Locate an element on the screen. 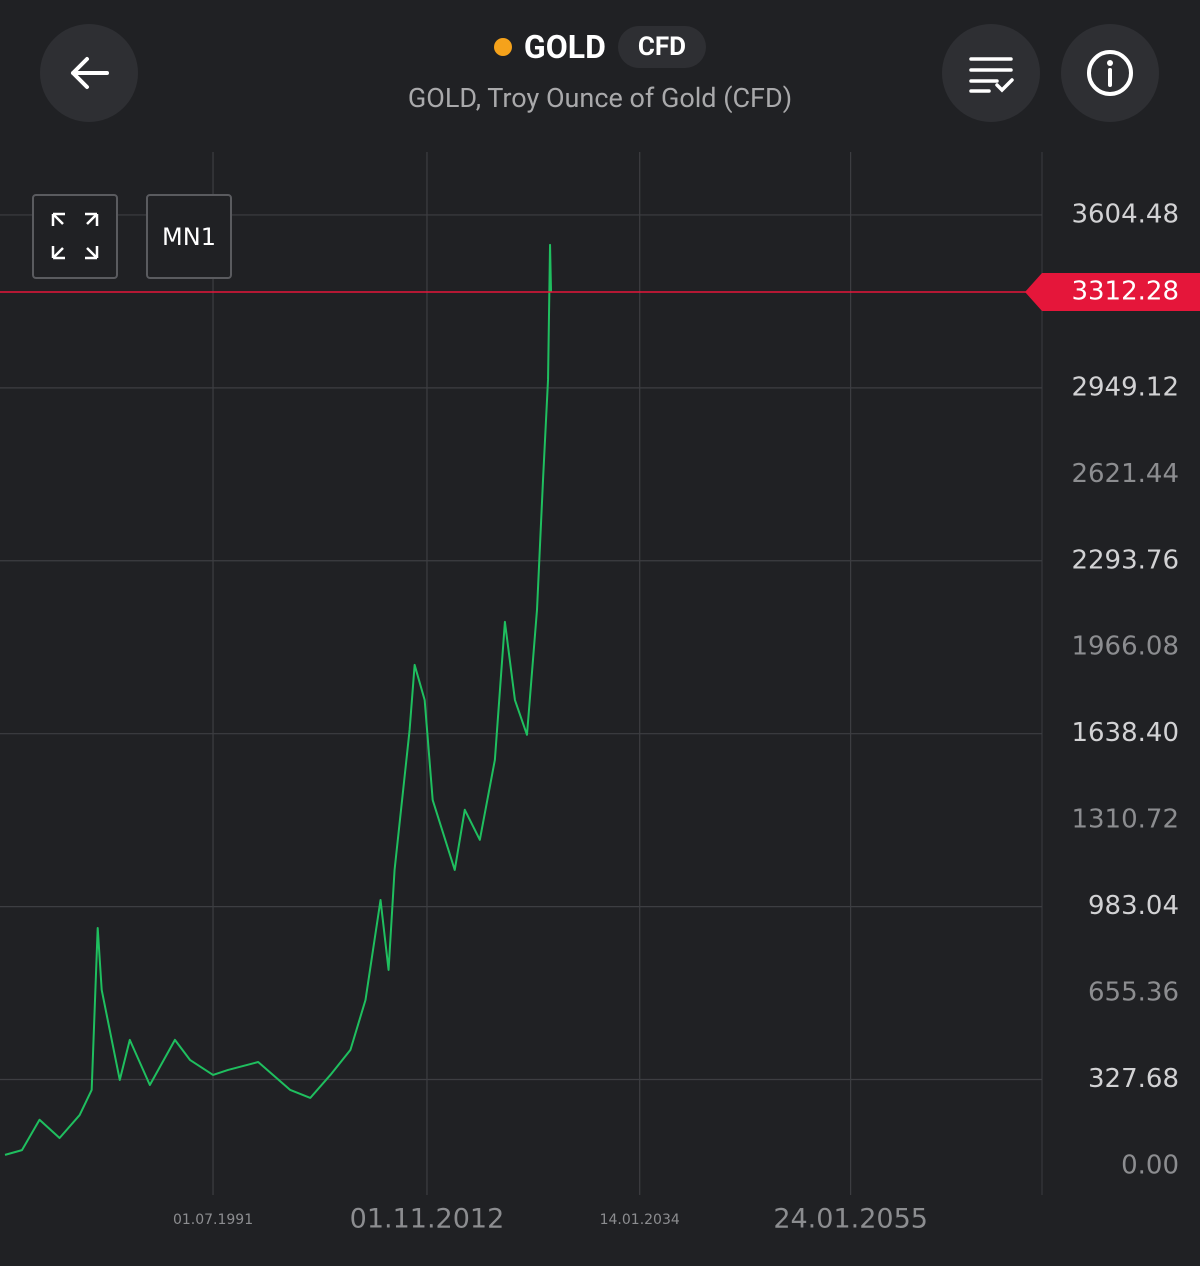 This screenshot has width=1200, height=1266. title-row: GOLD CFD is located at coordinates (600, 47).